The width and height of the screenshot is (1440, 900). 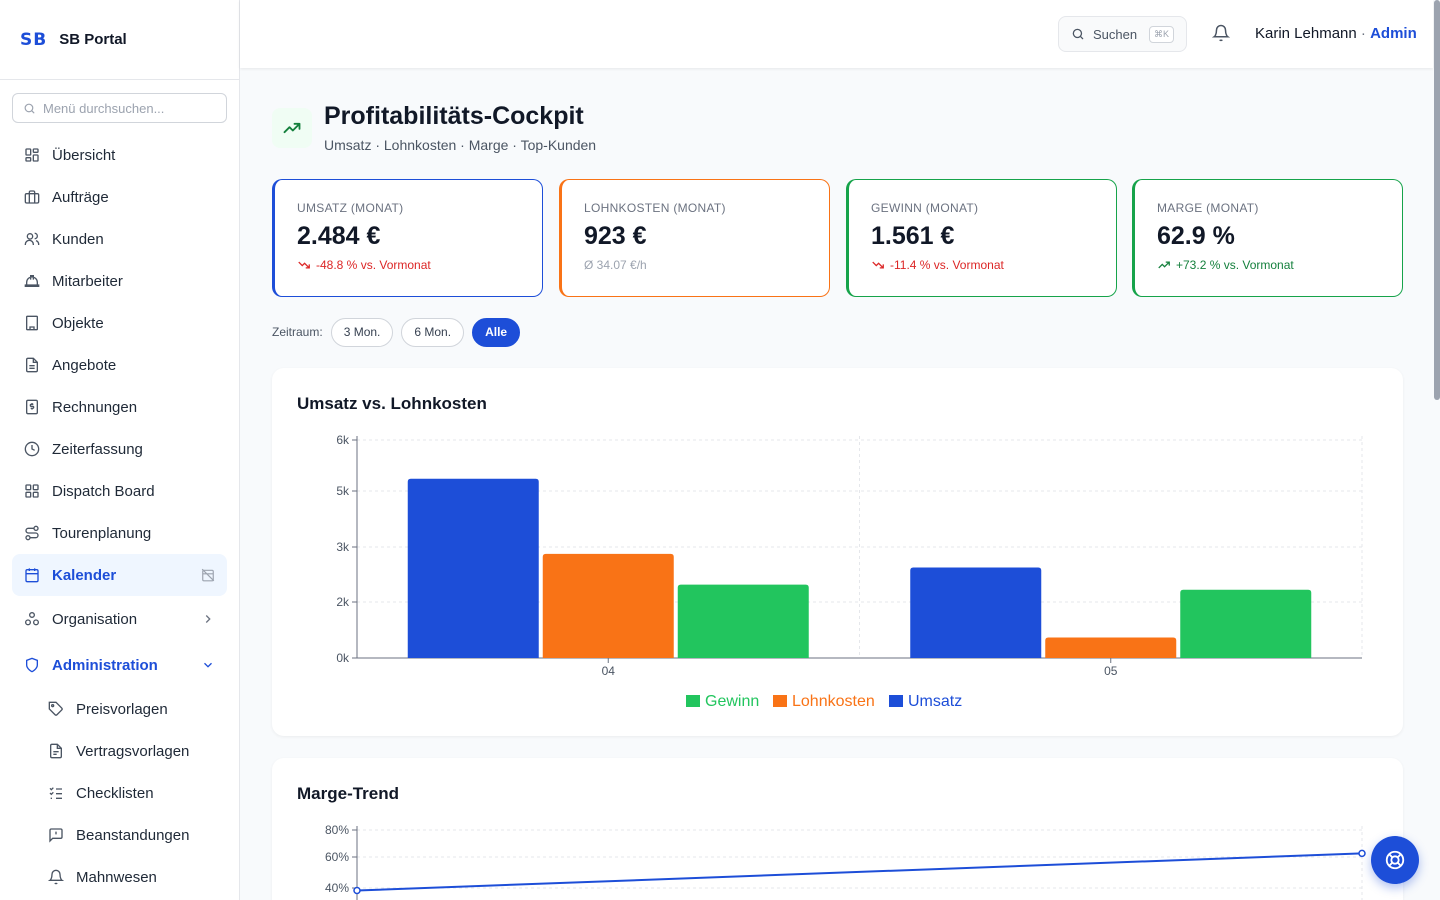 I want to click on sidebar-item-preisvorlagen: Preisvorlagen, so click(x=119, y=709).